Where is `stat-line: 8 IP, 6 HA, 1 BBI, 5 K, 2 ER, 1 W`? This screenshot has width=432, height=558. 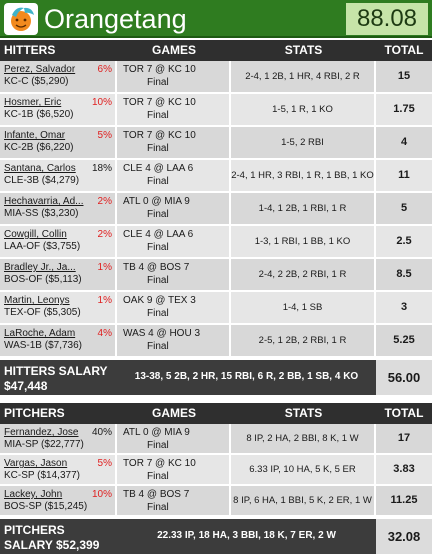 stat-line: 8 IP, 6 HA, 1 BBI, 5 K, 2 ER, 1 W is located at coordinates (302, 500).